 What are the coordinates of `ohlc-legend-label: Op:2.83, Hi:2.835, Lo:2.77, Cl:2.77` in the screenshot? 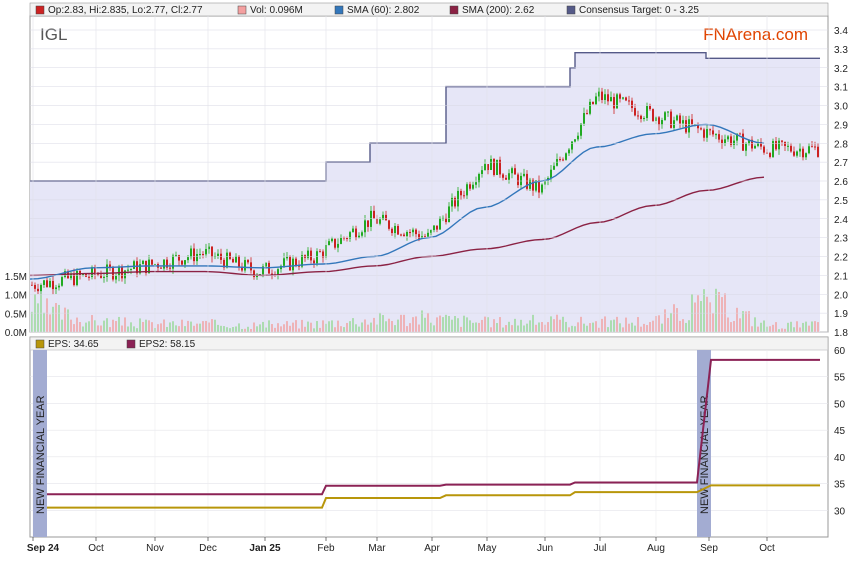 It's located at (125, 10).